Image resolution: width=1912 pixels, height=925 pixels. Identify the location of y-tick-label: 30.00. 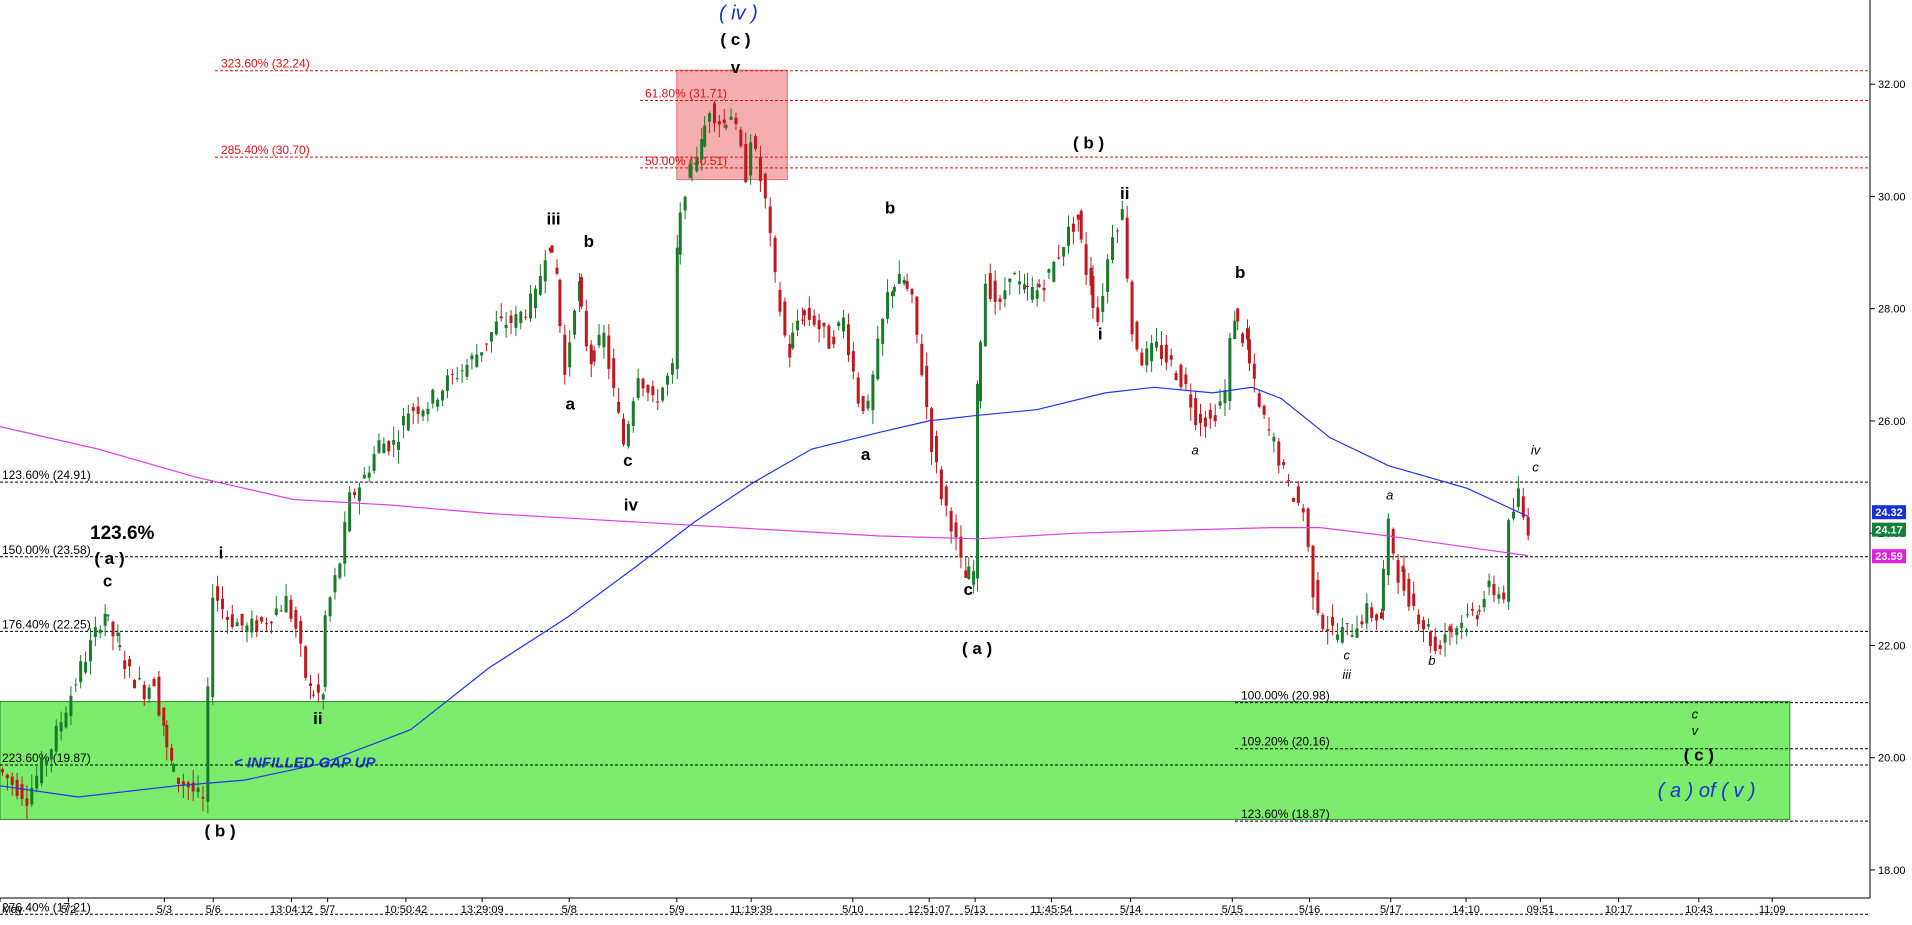
(1892, 197).